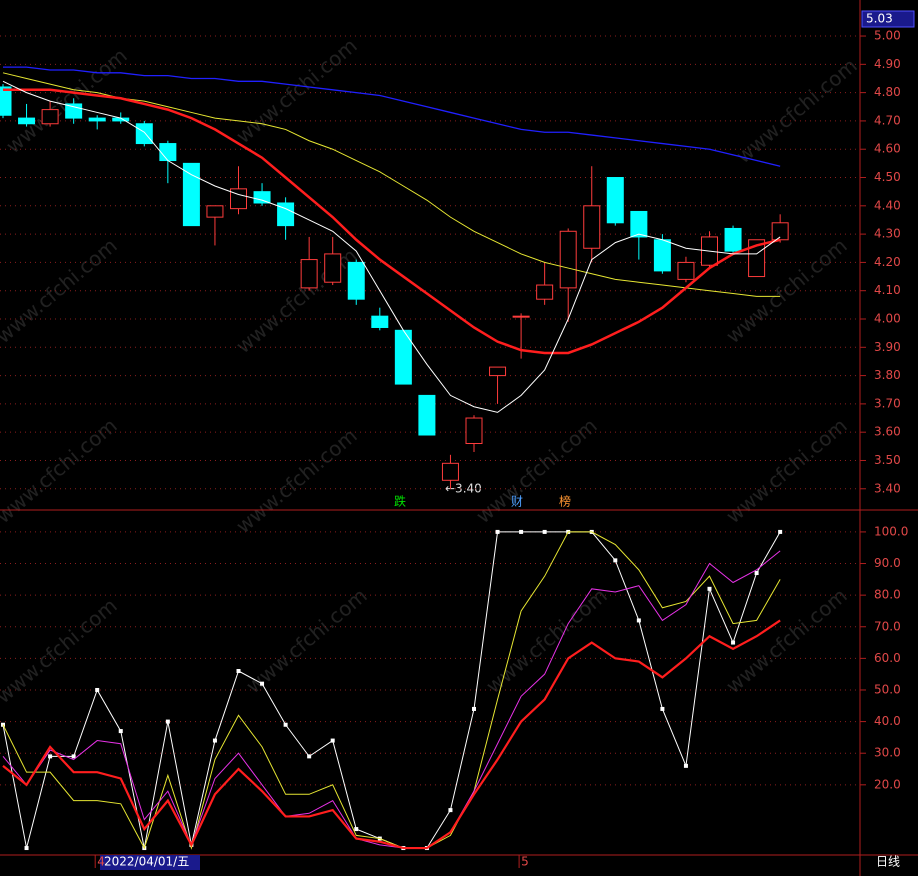  I want to click on y-tick-label: 3.90, so click(887, 347).